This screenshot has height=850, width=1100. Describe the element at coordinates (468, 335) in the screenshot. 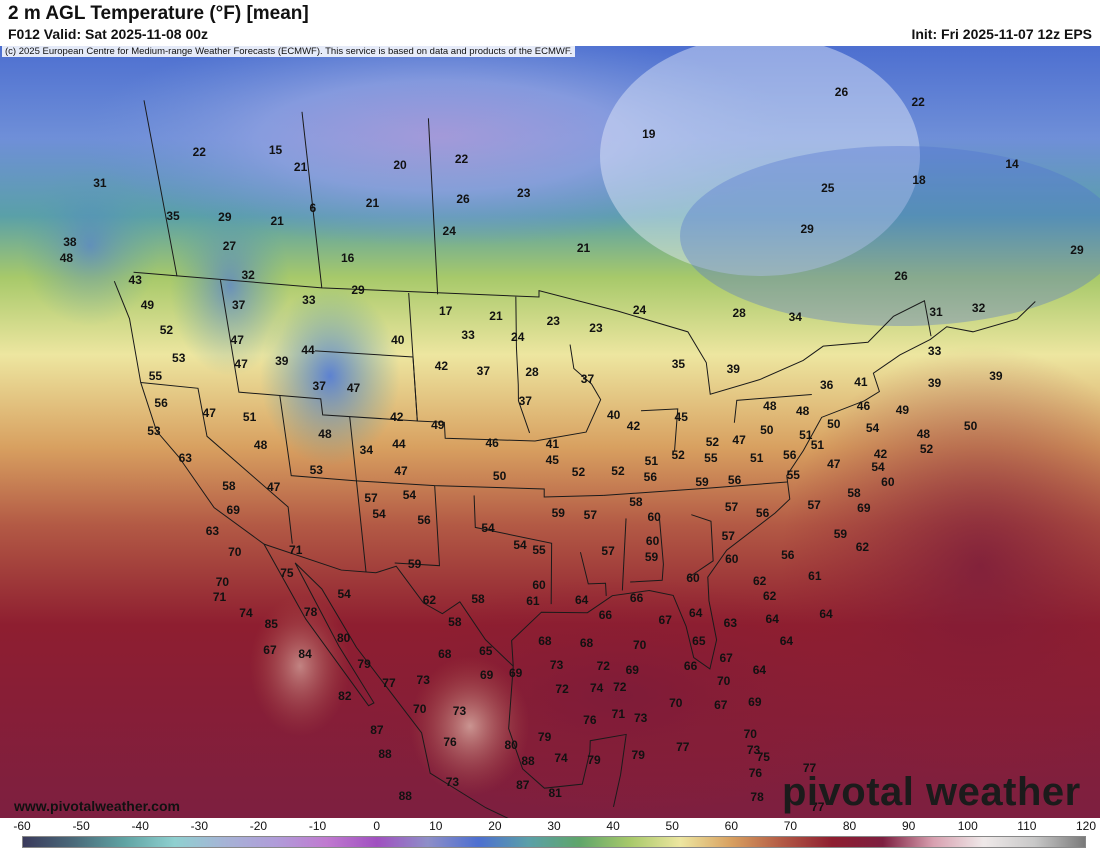

I see `temp-label: 33` at that location.